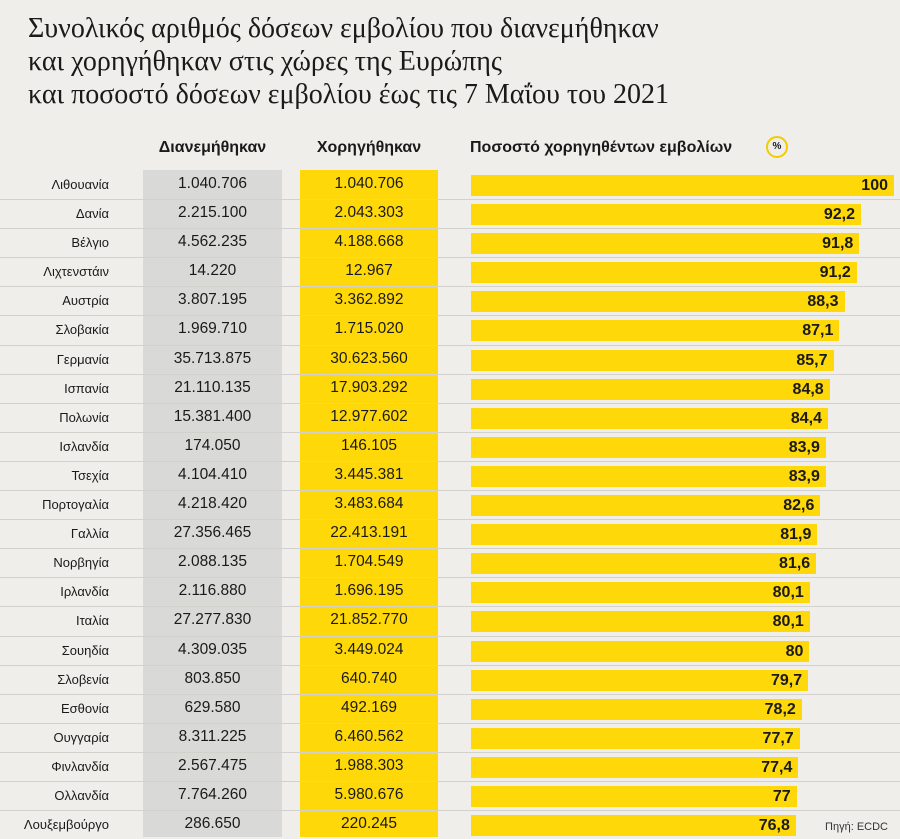 The height and width of the screenshot is (839, 900). Describe the element at coordinates (781, 796) in the screenshot. I see `percent-label: 77` at that location.